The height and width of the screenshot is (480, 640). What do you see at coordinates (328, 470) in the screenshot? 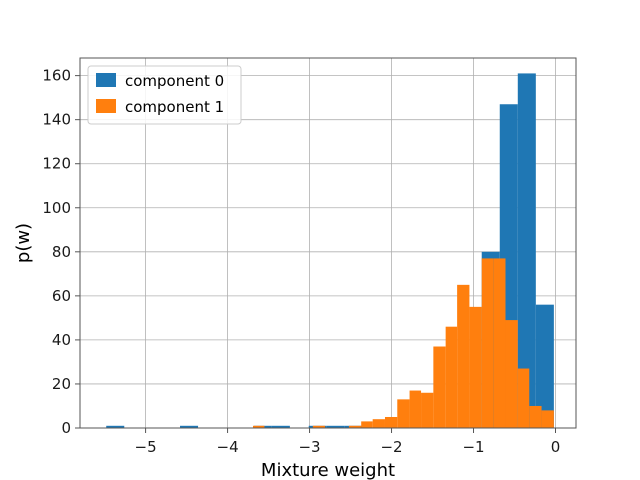
I see `x-axis-label: Mixture weight` at bounding box center [328, 470].